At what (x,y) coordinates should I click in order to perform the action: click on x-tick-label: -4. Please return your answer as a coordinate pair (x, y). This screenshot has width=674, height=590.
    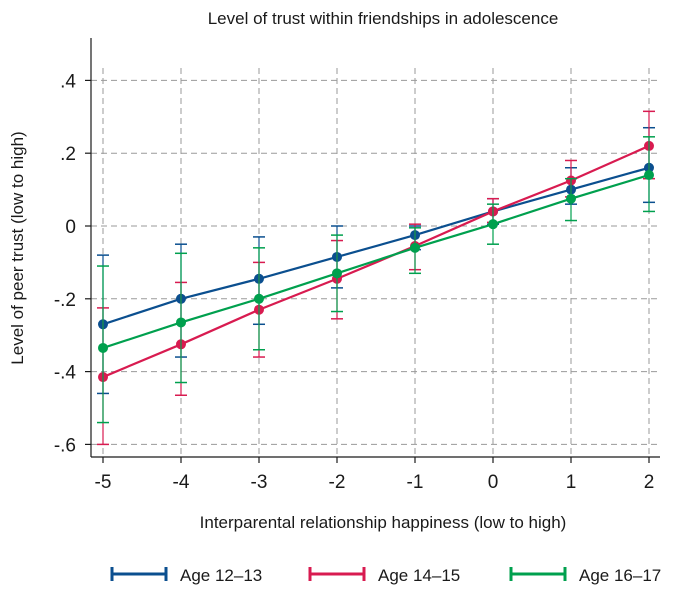
    Looking at the image, I should click on (181, 482).